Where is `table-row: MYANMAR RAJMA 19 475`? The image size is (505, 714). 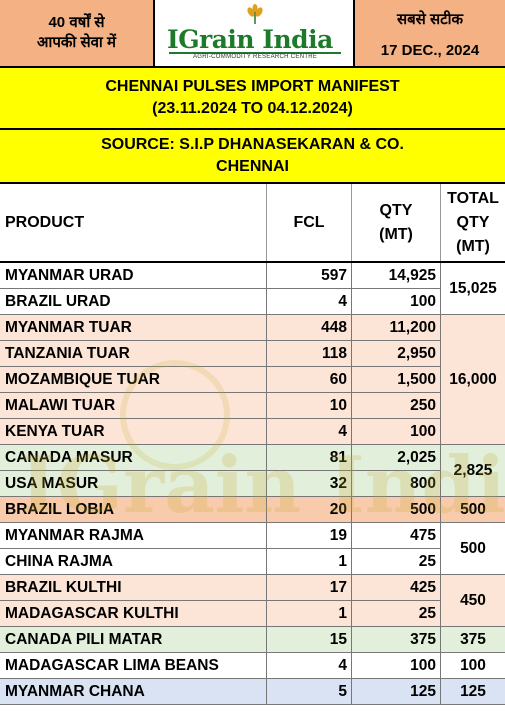
table-row: MYANMAR RAJMA 19 475 is located at coordinates (252, 536).